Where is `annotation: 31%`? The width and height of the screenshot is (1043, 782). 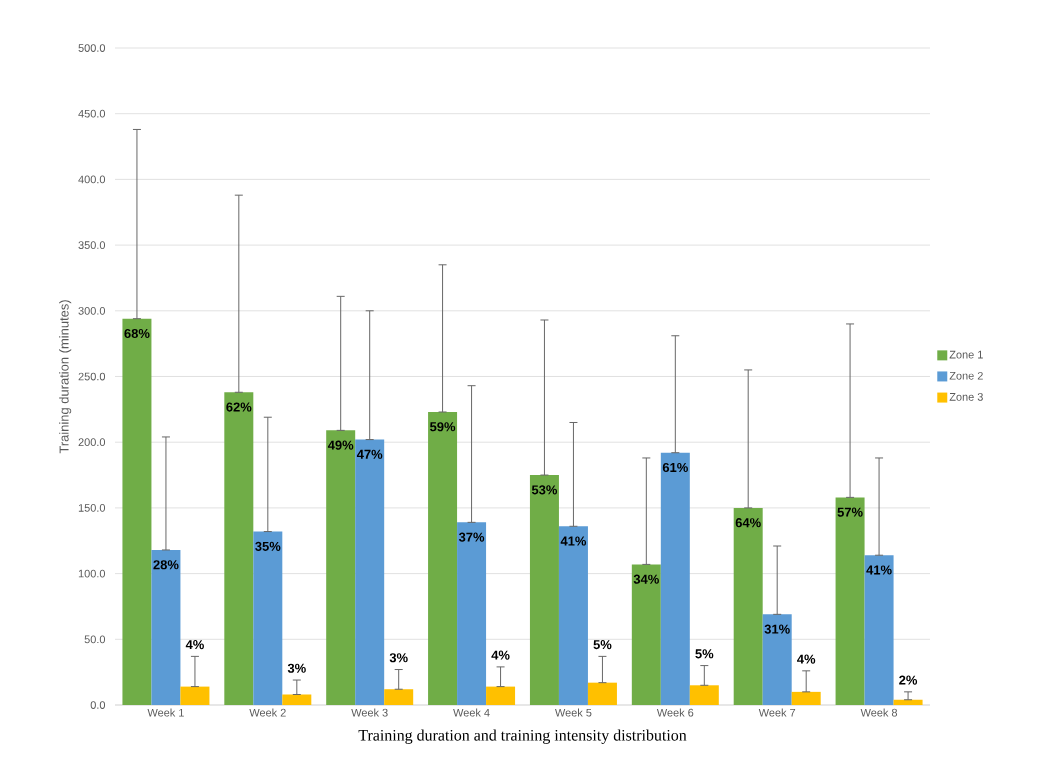 annotation: 31% is located at coordinates (777, 629).